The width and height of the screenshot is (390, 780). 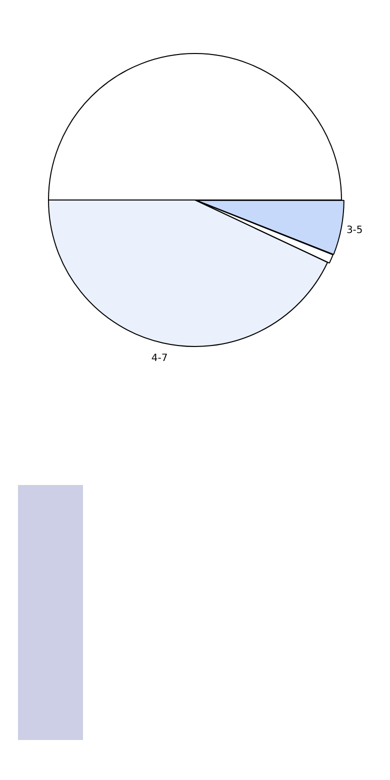 I want to click on slice-label: 3-5, so click(x=354, y=230).